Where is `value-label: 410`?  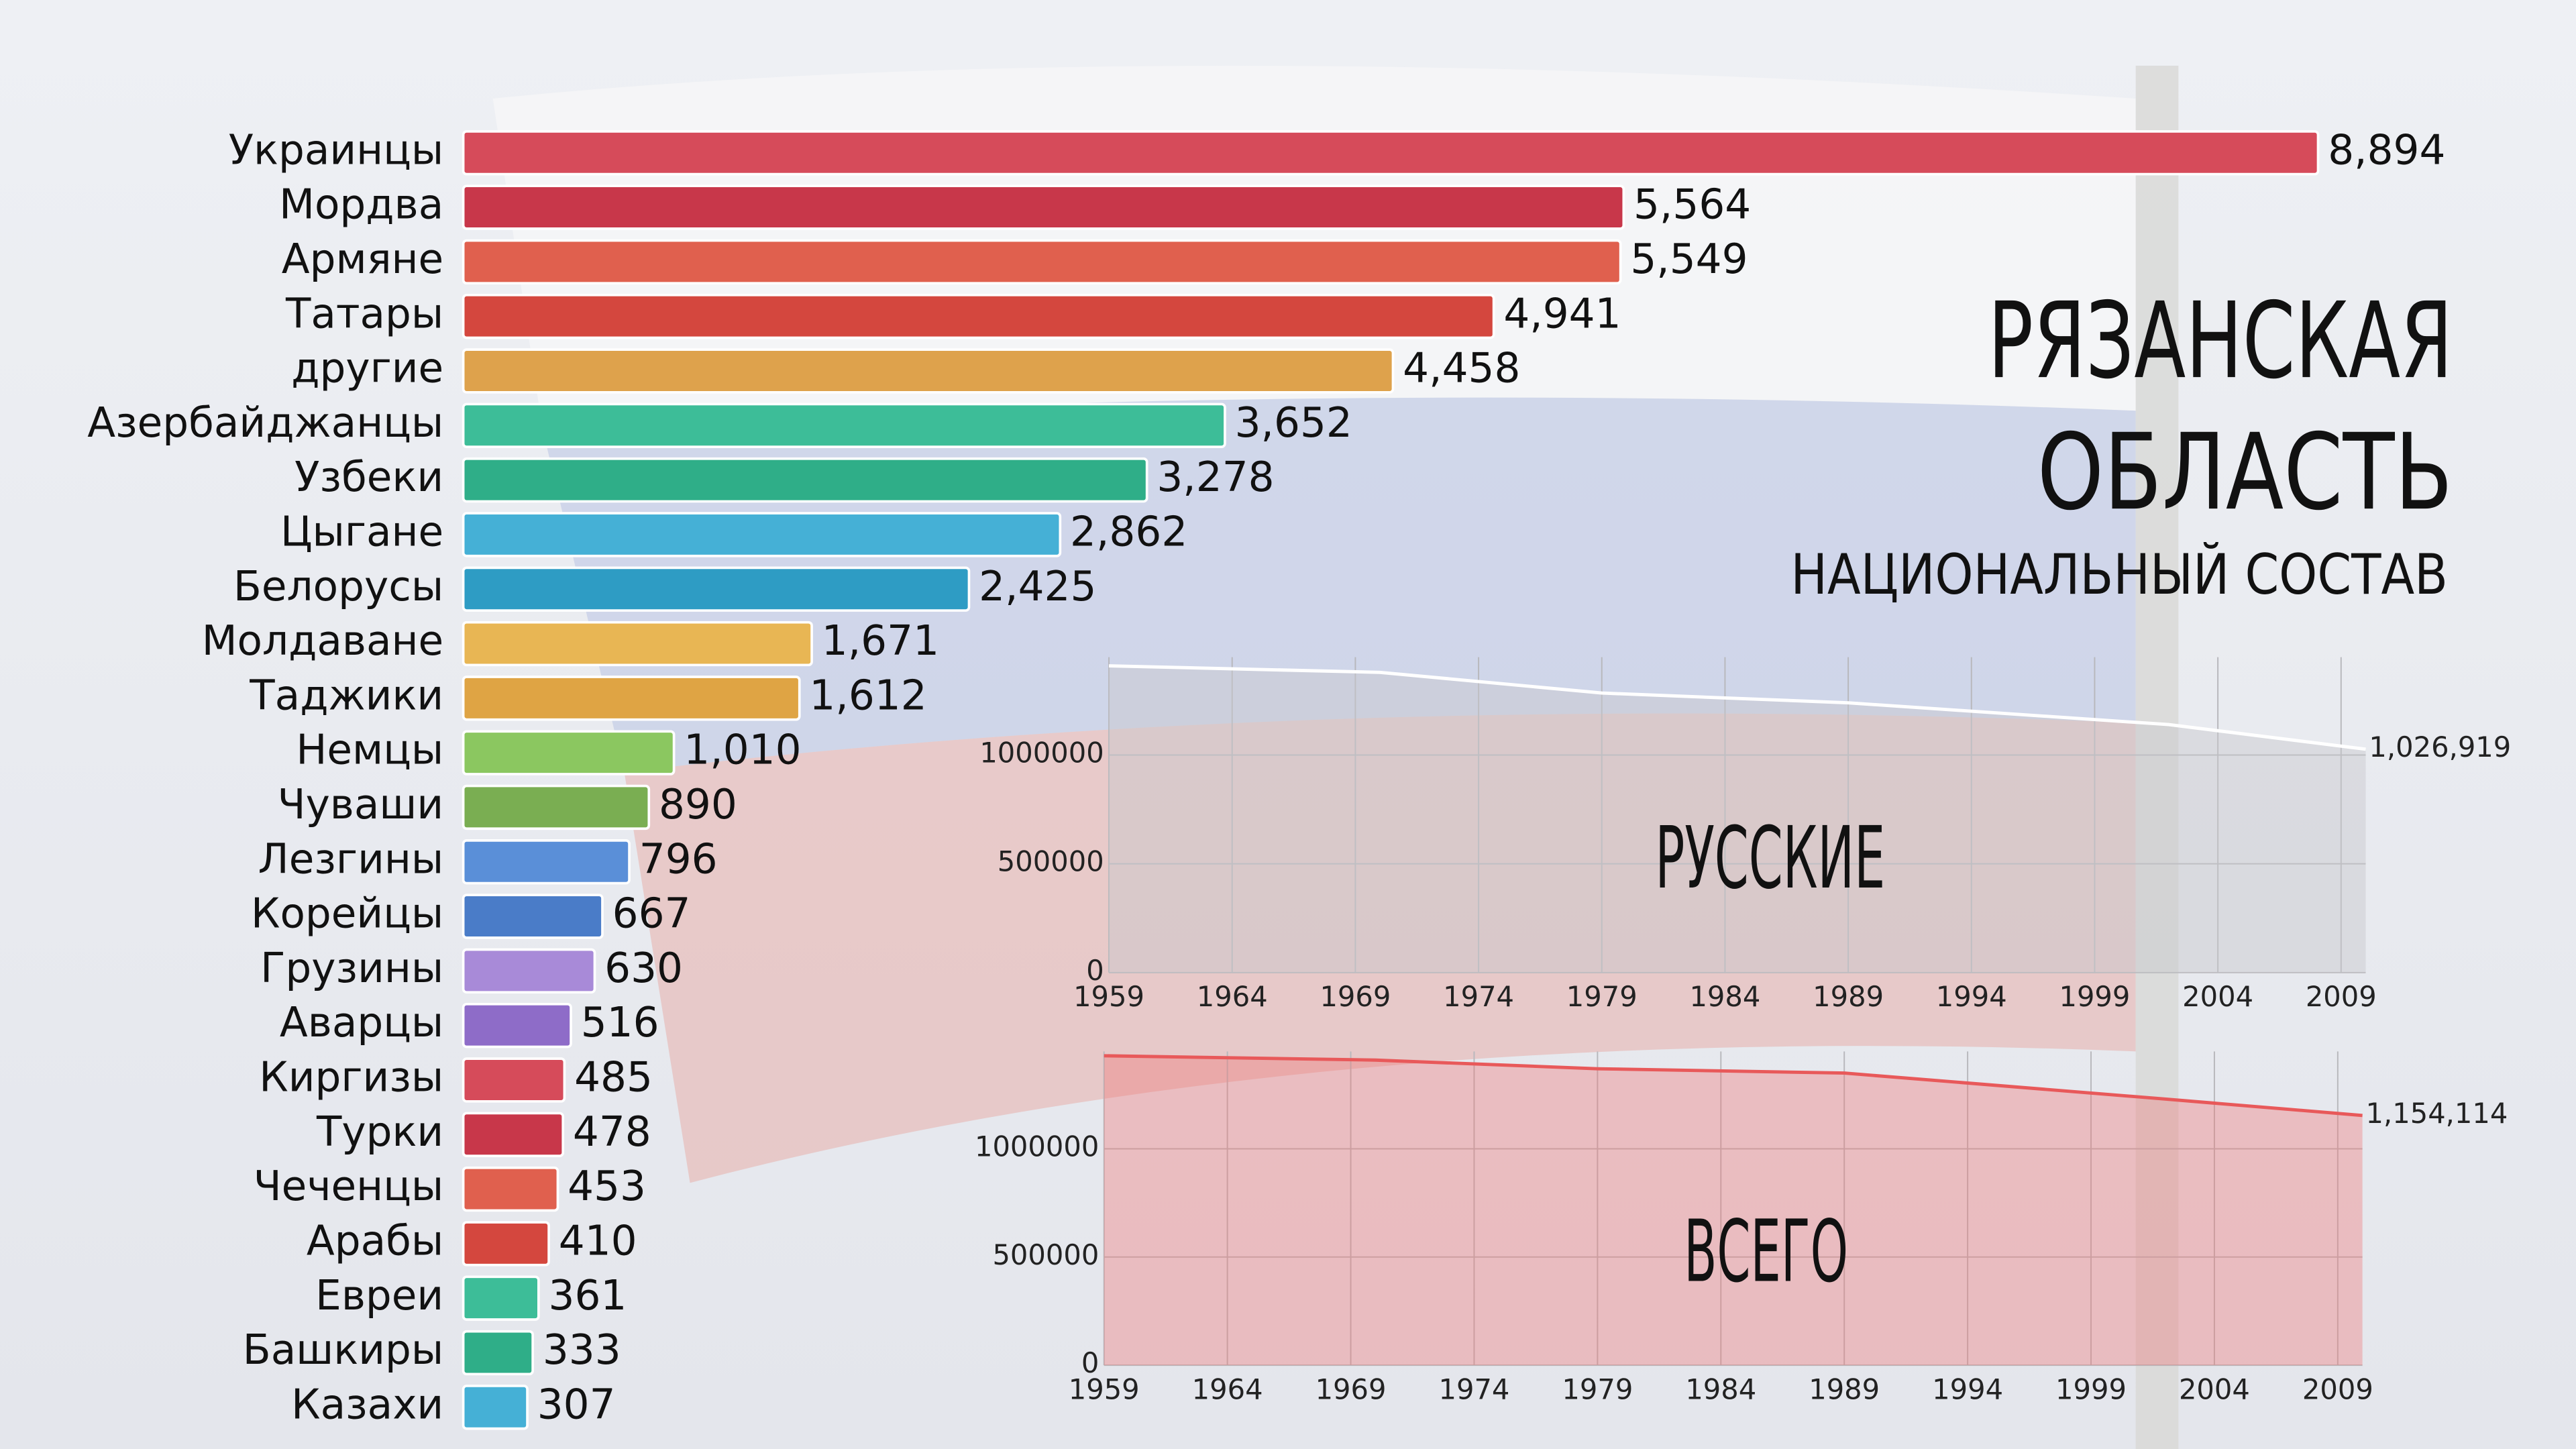 value-label: 410 is located at coordinates (598, 1241).